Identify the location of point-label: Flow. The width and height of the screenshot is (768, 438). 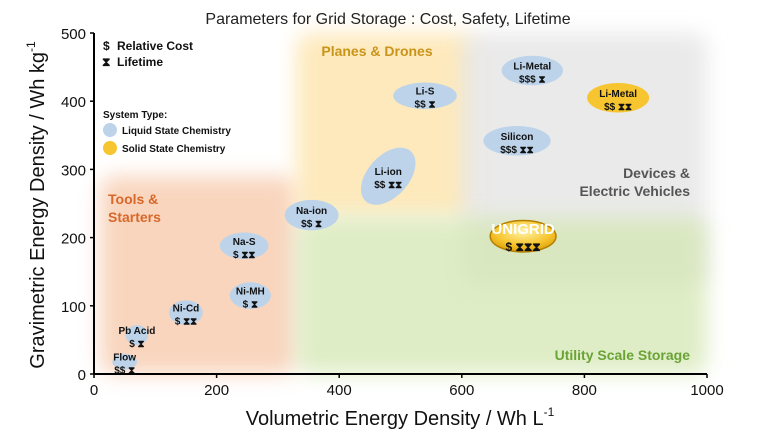
(124, 358).